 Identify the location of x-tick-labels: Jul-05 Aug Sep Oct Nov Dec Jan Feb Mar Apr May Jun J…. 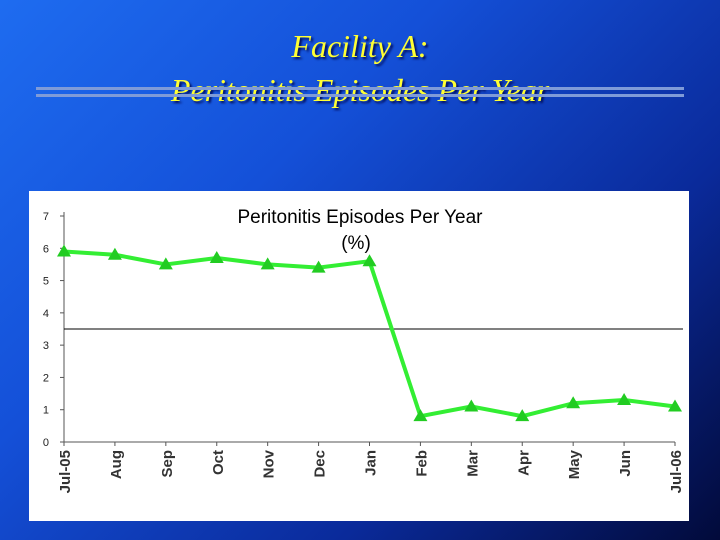
(371, 471).